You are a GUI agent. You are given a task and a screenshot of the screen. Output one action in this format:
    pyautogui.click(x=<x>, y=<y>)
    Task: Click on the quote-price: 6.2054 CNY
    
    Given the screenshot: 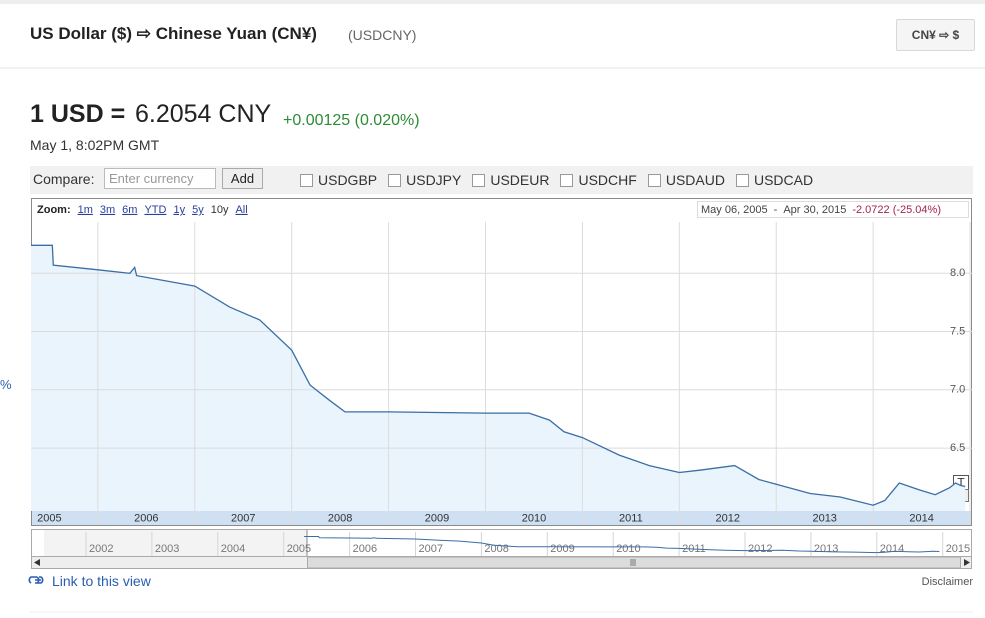 What is the action you would take?
    pyautogui.click(x=203, y=114)
    